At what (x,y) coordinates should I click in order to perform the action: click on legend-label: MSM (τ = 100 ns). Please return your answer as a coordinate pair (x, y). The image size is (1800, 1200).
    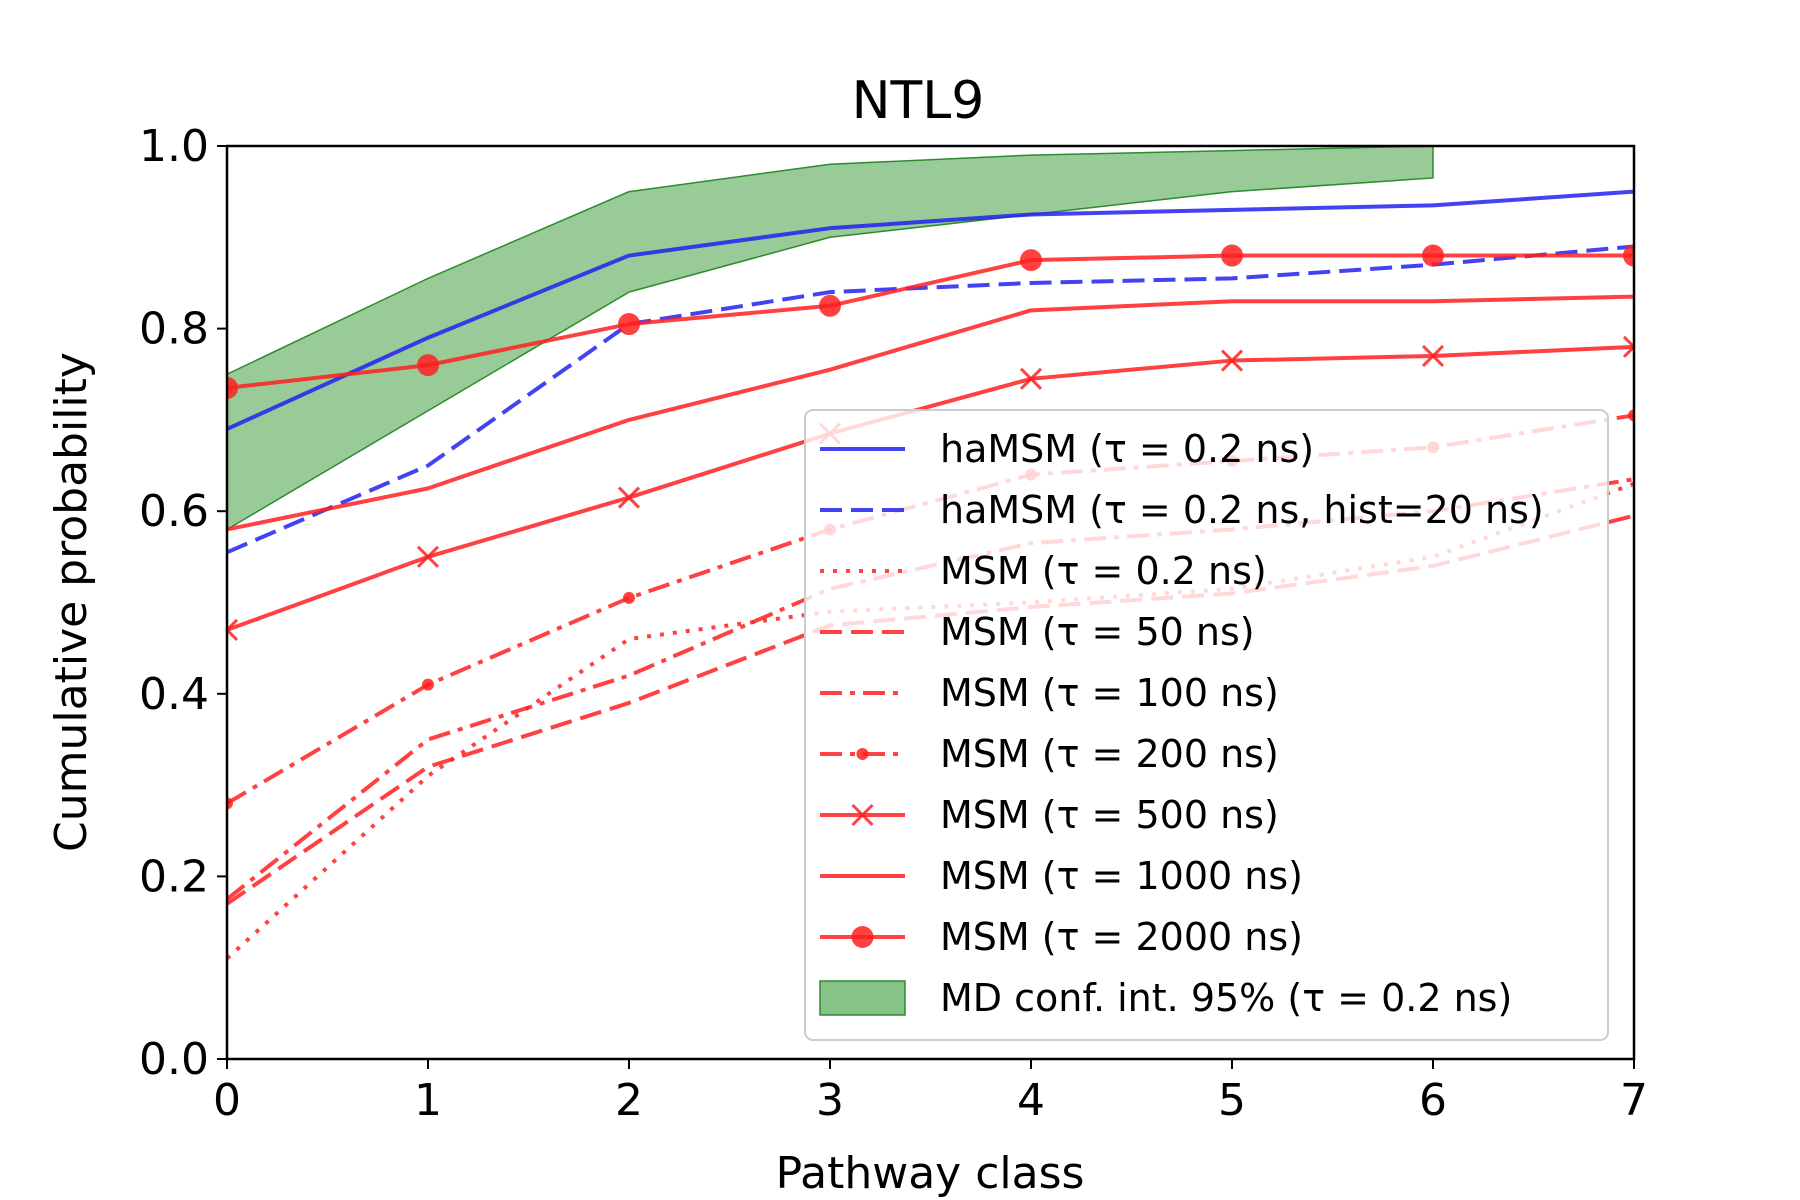
    Looking at the image, I should click on (1109, 693).